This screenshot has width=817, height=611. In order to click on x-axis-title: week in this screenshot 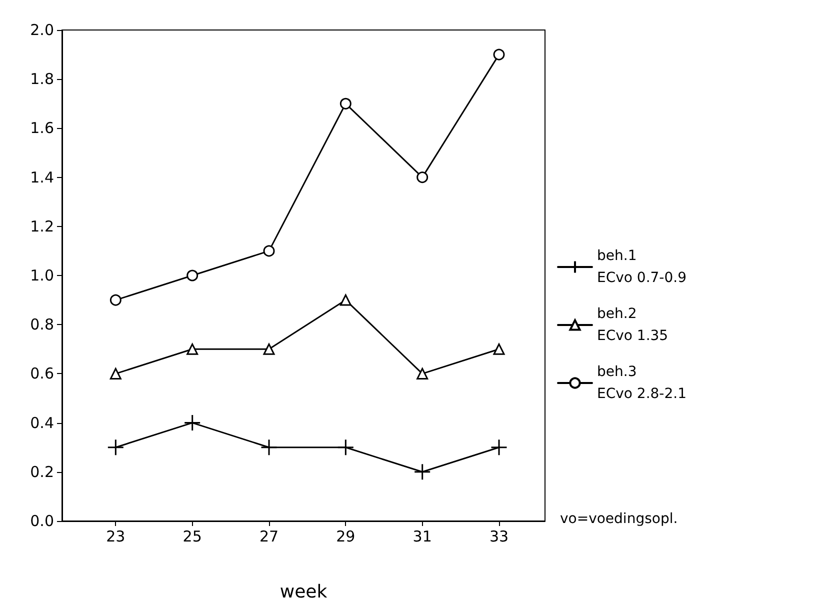, I will do `click(304, 592)`.